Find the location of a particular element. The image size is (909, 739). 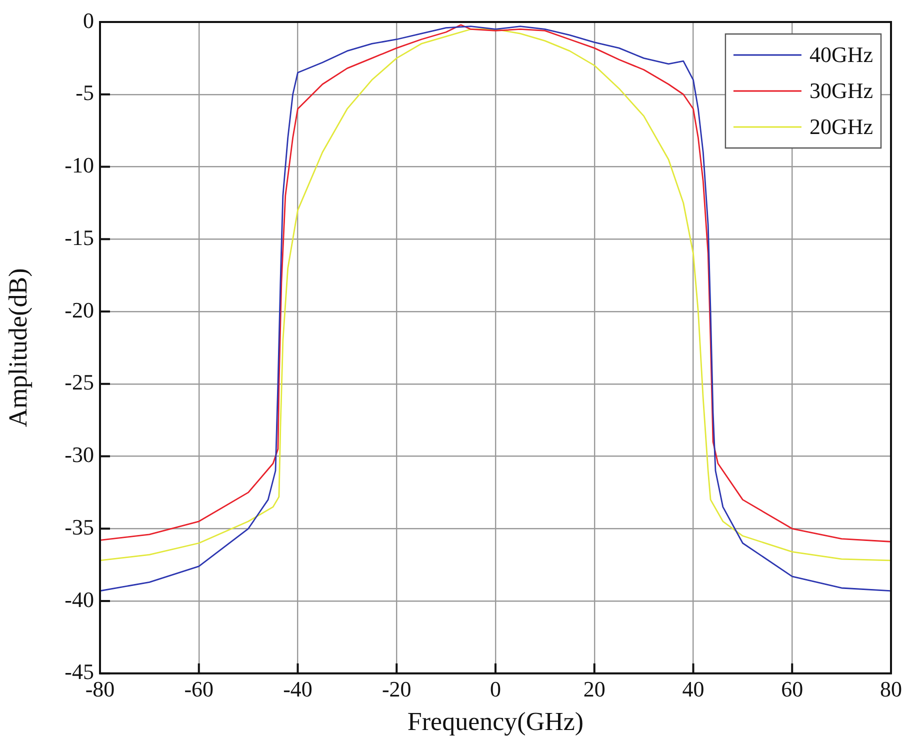

y-tick-label: -5 is located at coordinates (85, 93).